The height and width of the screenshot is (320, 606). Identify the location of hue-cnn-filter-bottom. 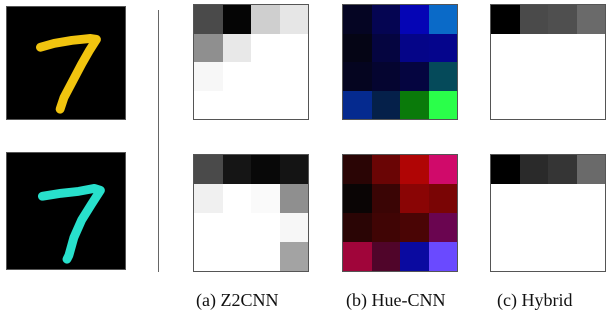
(400, 213).